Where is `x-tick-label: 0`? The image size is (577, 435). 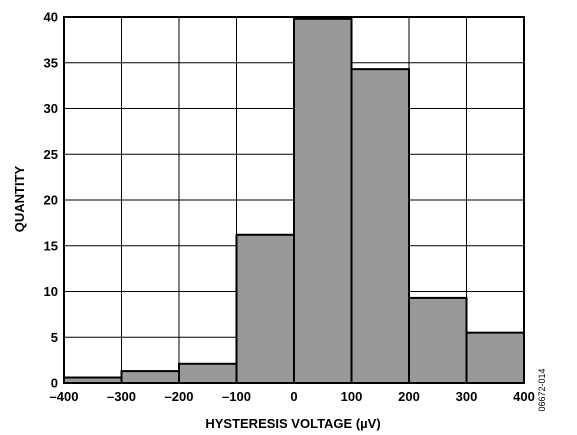 x-tick-label: 0 is located at coordinates (293, 396).